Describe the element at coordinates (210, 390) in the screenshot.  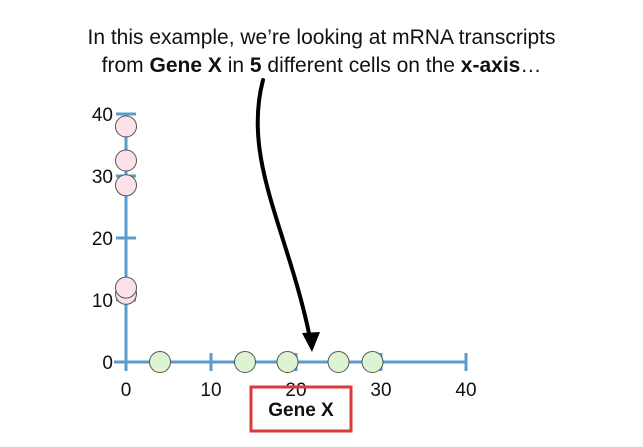
I see `x-tick-label: 10` at that location.